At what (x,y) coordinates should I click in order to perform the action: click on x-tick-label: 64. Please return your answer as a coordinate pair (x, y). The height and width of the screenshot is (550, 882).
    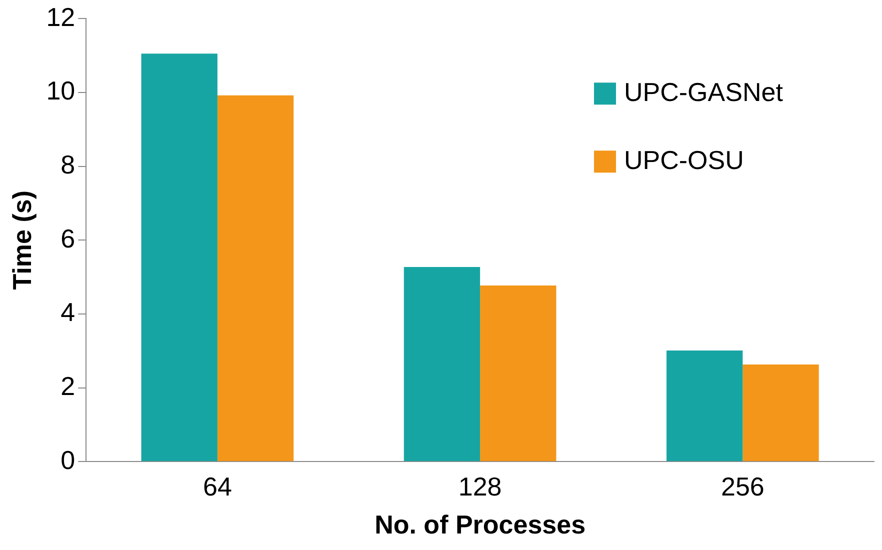
    Looking at the image, I should click on (217, 486).